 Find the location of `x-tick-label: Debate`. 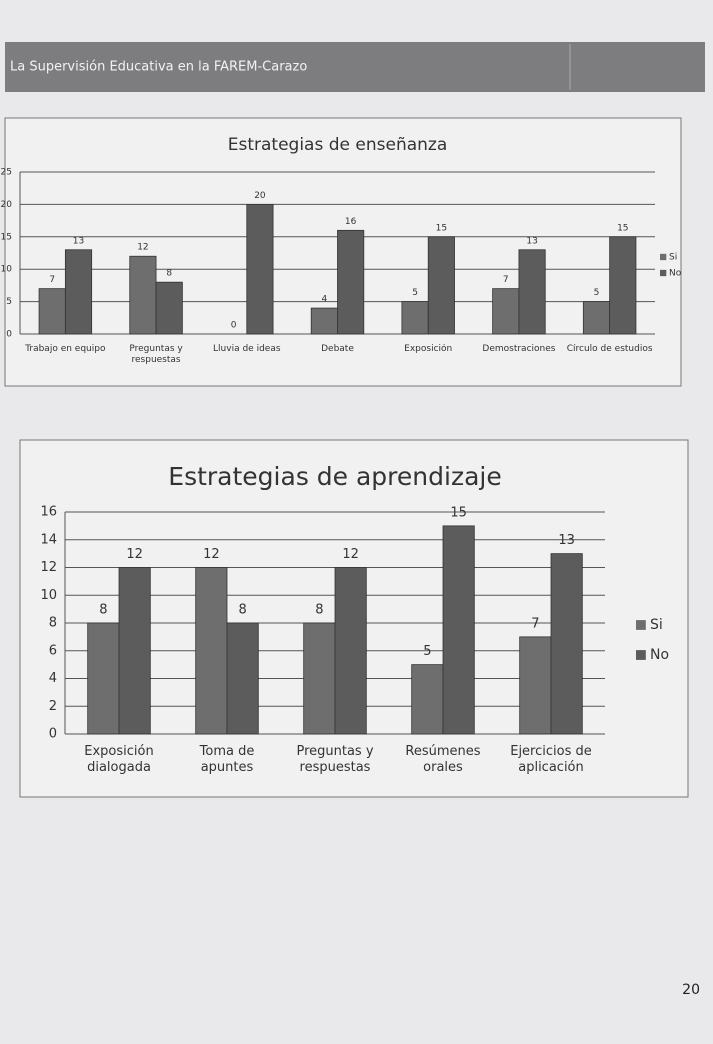

x-tick-label: Debate is located at coordinates (337, 349).